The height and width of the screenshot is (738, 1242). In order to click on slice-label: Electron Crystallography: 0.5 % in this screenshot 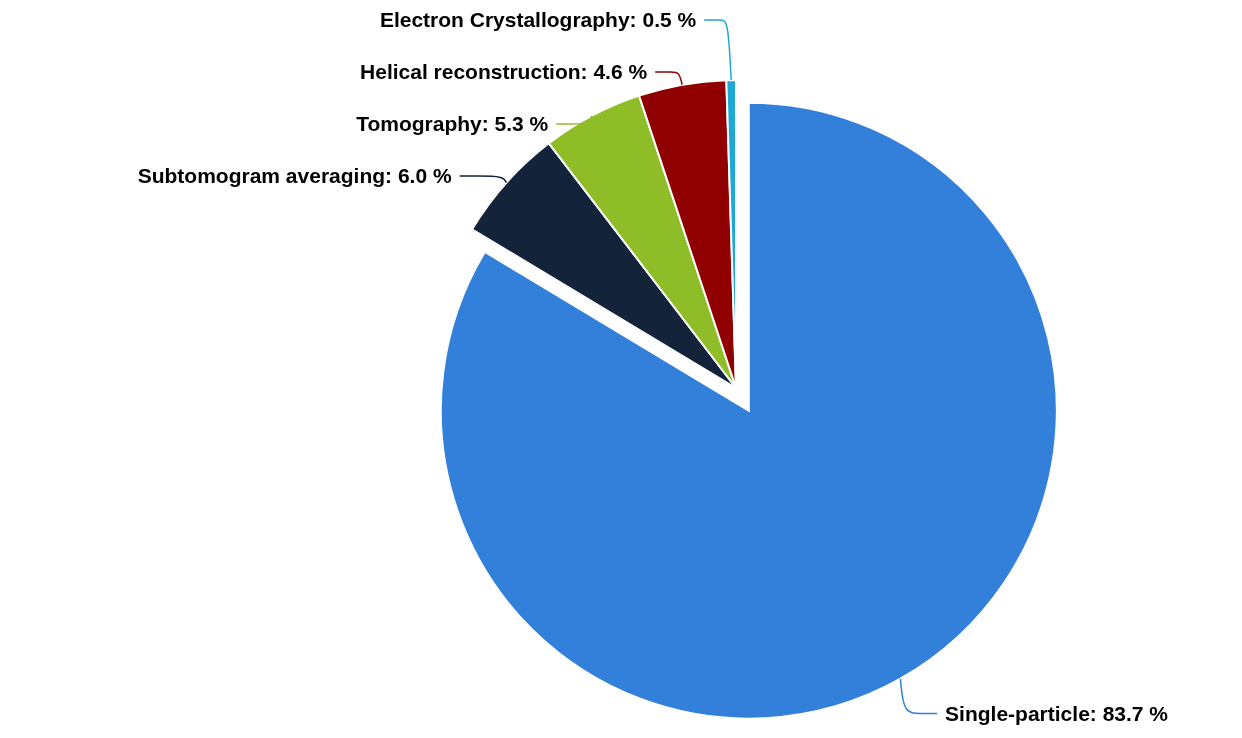, I will do `click(538, 20)`.